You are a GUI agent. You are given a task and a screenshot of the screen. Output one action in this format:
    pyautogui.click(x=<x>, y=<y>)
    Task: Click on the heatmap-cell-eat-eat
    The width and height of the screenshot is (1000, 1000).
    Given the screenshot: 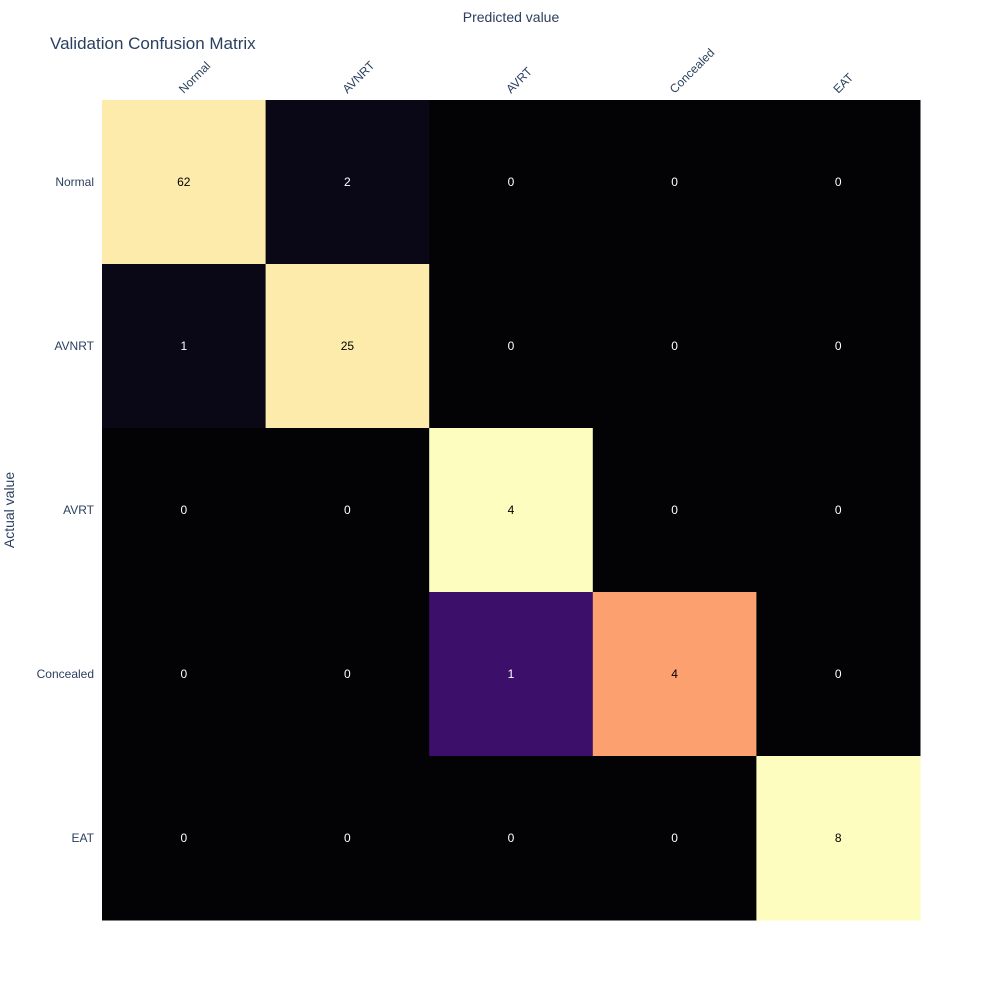 What is the action you would take?
    pyautogui.click(x=838, y=838)
    